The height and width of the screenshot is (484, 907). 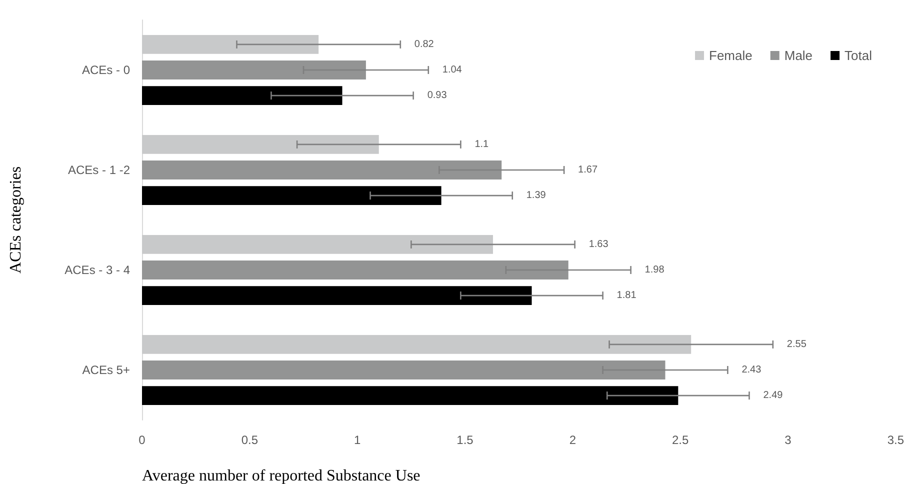 What do you see at coordinates (626, 296) in the screenshot?
I see `annotation: 1.81` at bounding box center [626, 296].